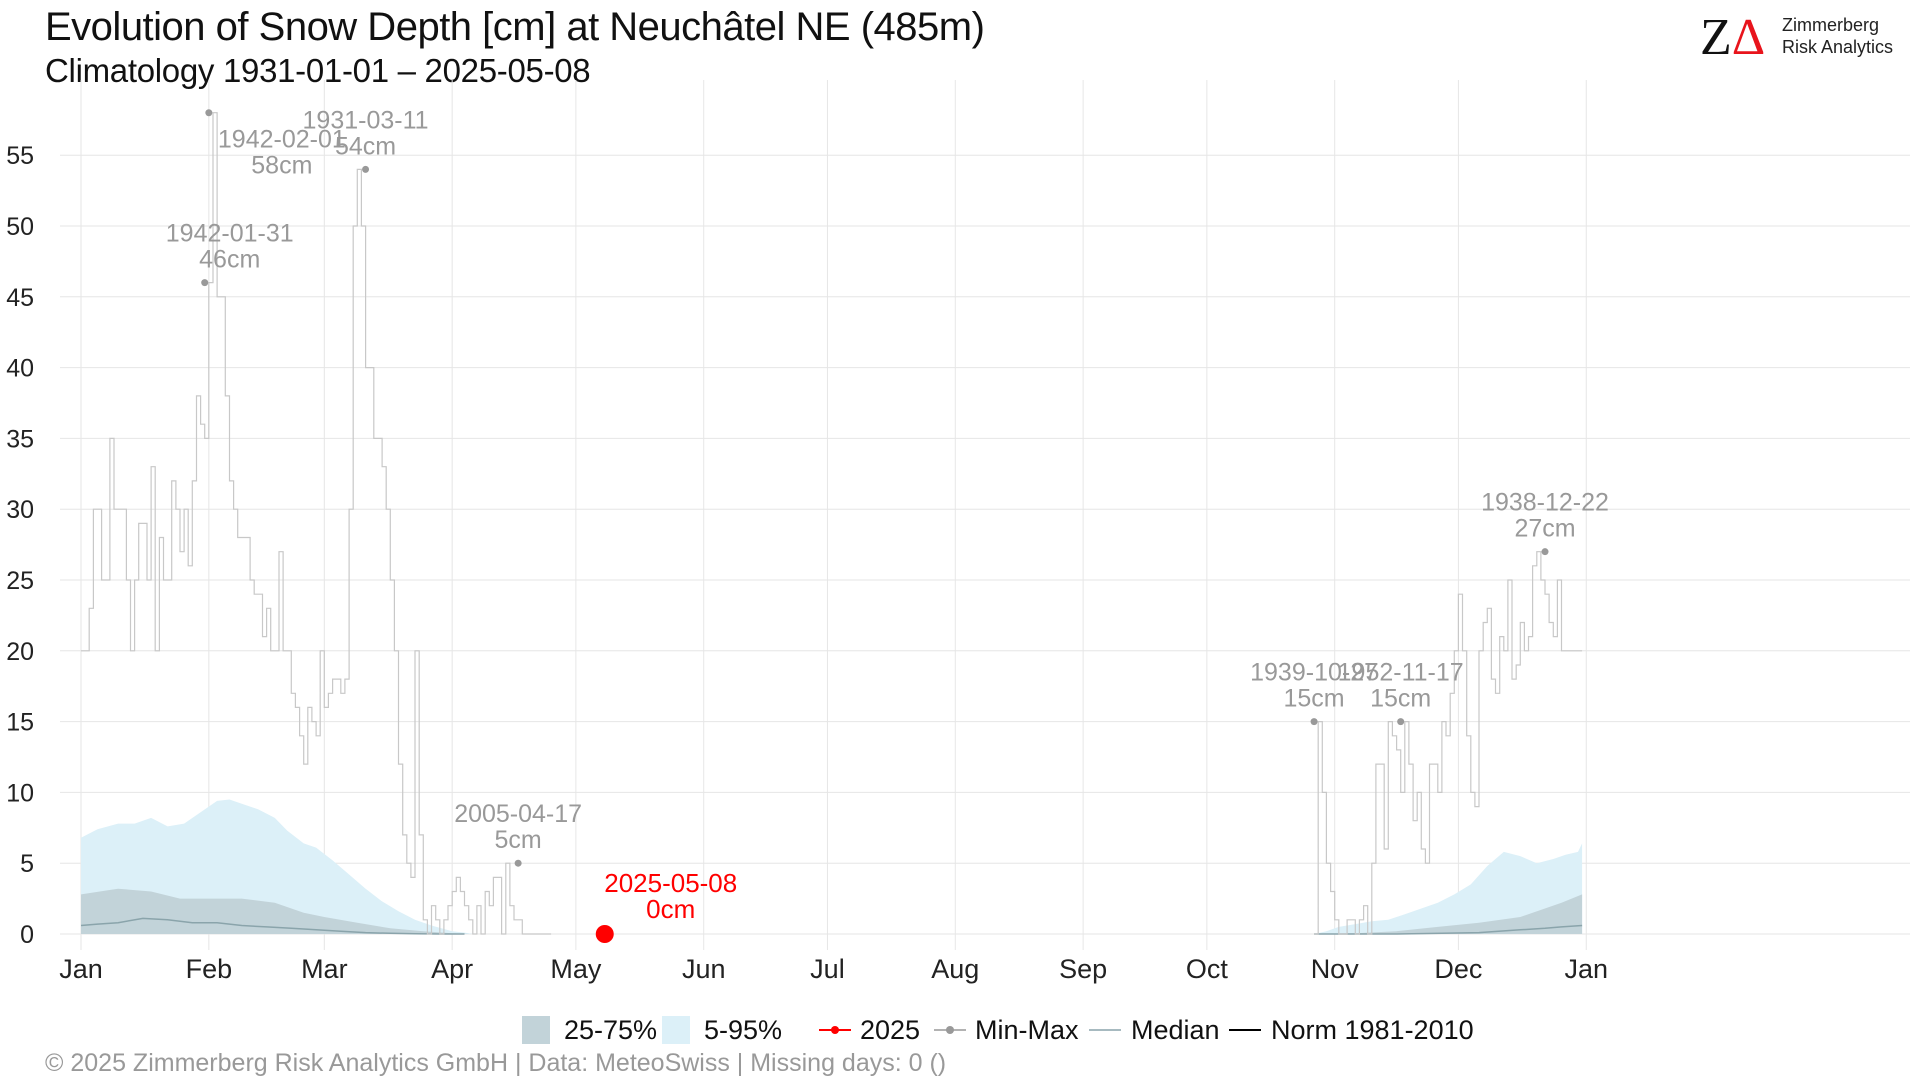 This screenshot has width=1920, height=1080. What do you see at coordinates (20, 298) in the screenshot?
I see `y-tick-label: 45` at bounding box center [20, 298].